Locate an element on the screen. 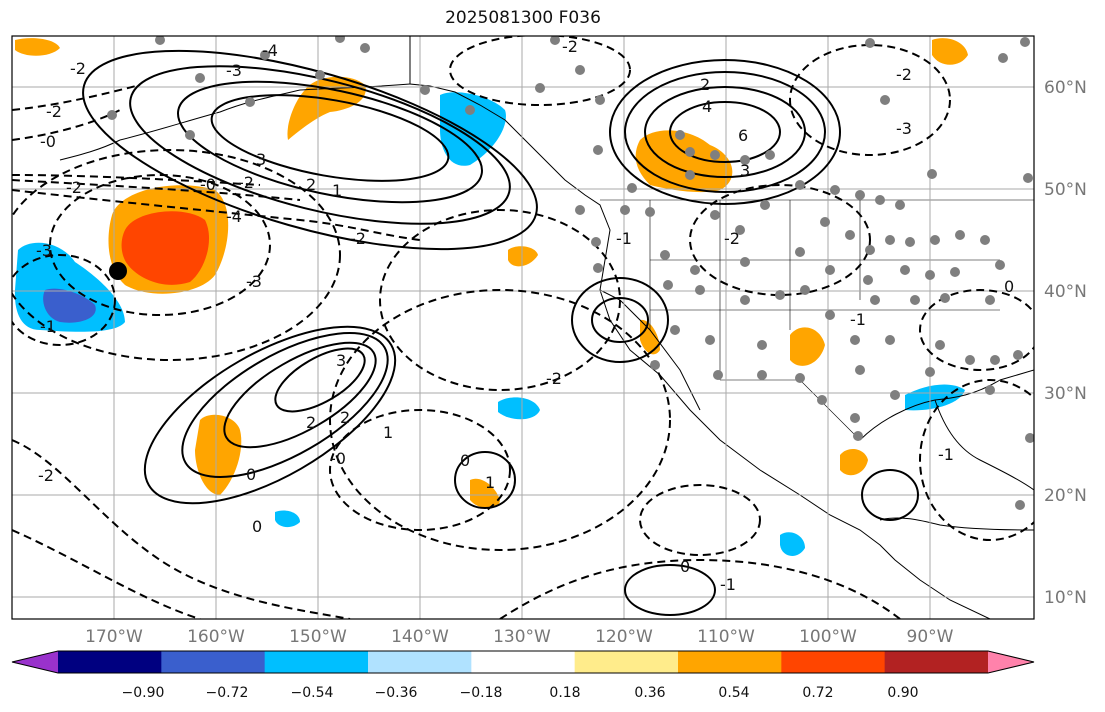 The image size is (1105, 712). borders is located at coordinates (817, 320).